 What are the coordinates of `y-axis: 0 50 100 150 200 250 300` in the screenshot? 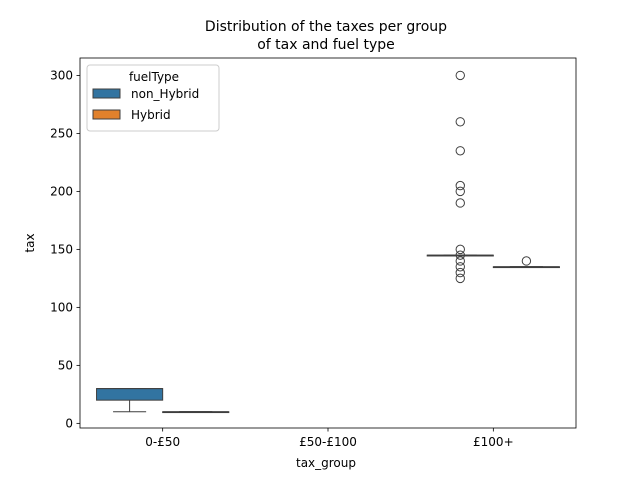 It's located at (65, 249).